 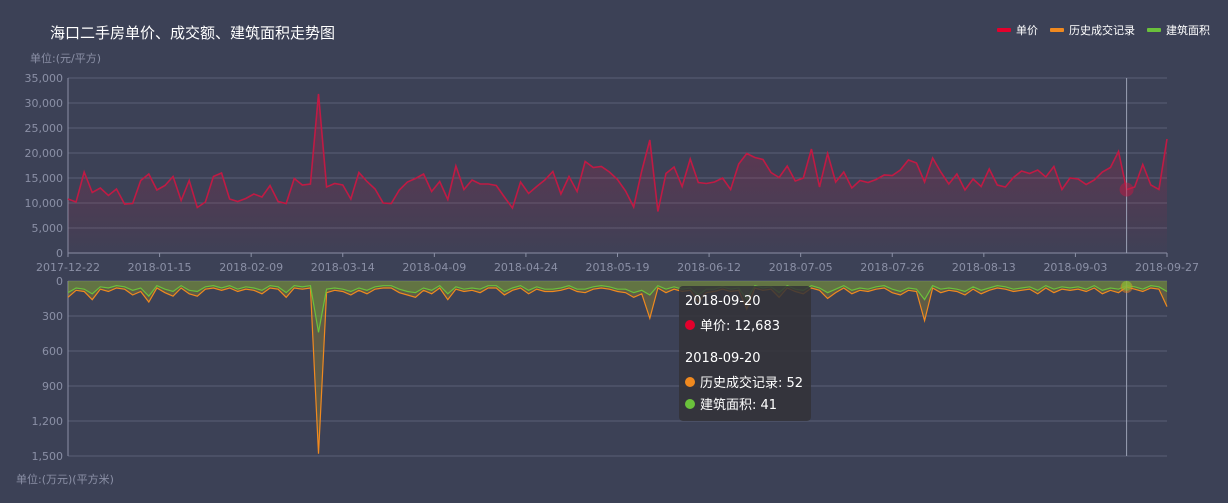 What do you see at coordinates (48, 456) in the screenshot?
I see `y-tick-label-bottom: 1,500` at bounding box center [48, 456].